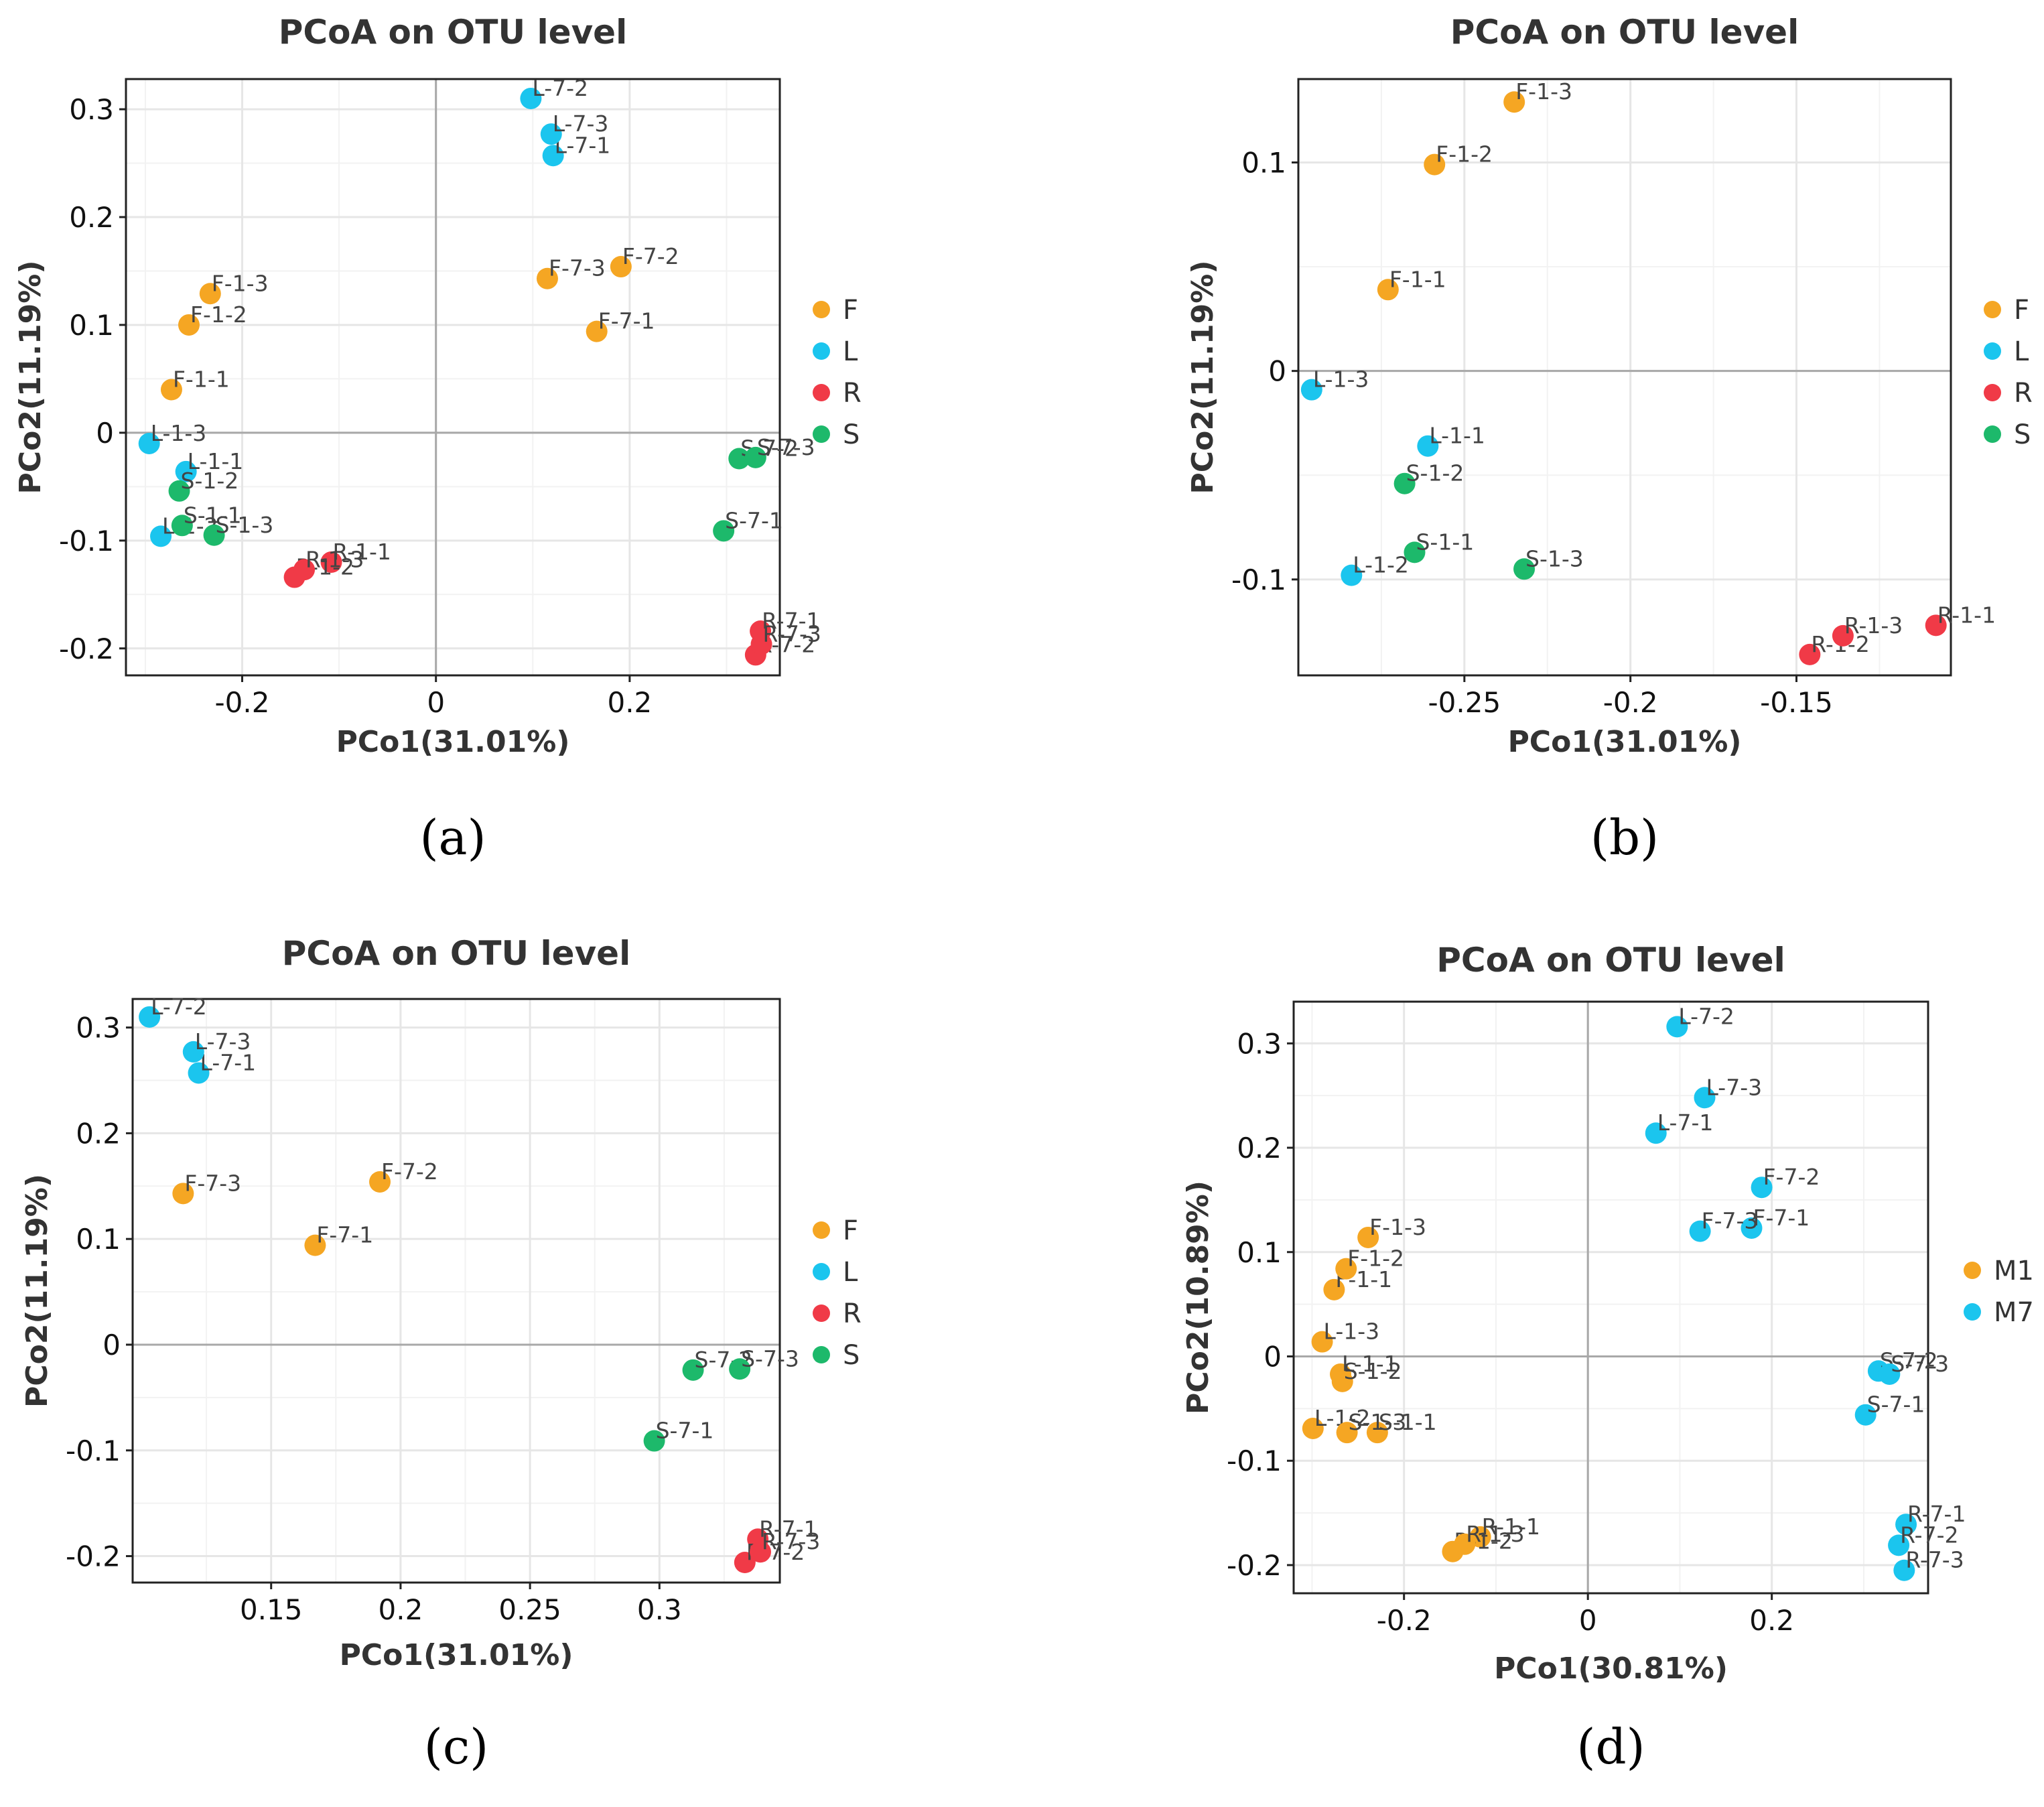 This screenshot has width=2044, height=1807. What do you see at coordinates (271, 1609) in the screenshot?
I see `x-tick-label: 0.15` at bounding box center [271, 1609].